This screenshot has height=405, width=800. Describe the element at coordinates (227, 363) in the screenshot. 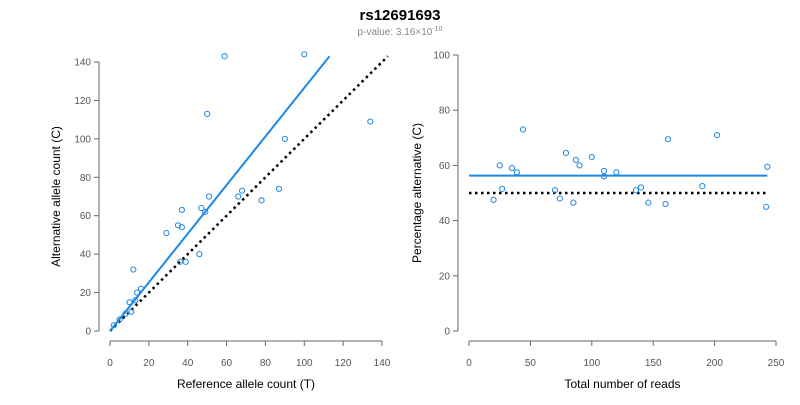

I see `x-tick-label: 60` at that location.